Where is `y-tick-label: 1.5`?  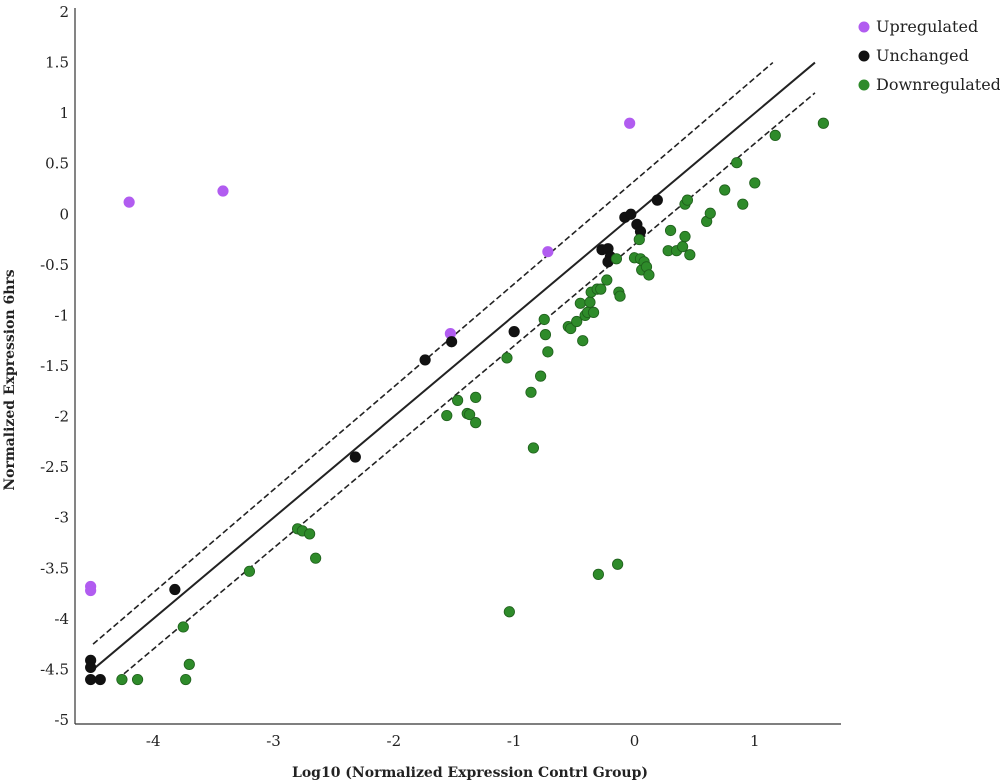
y-tick-label: 1.5 is located at coordinates (57, 63).